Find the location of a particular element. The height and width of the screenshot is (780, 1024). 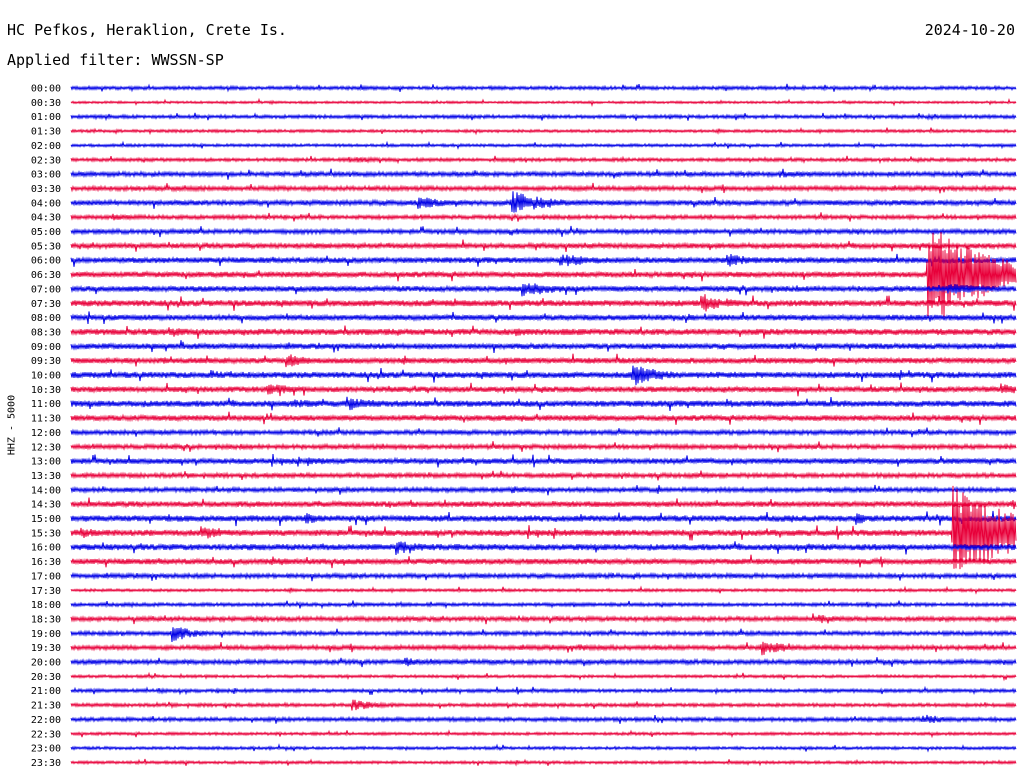

station-title: HC Pefkos, Heraklion, Crete Is. is located at coordinates (147, 30).